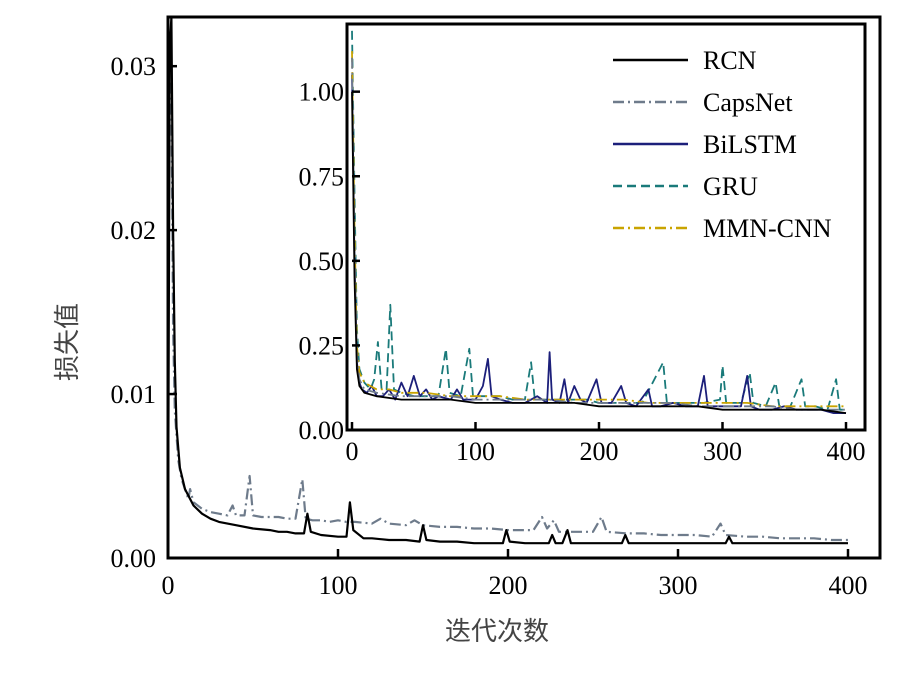 The height and width of the screenshot is (675, 904). What do you see at coordinates (352, 451) in the screenshot?
I see `inset-x-tick-label: 0` at bounding box center [352, 451].